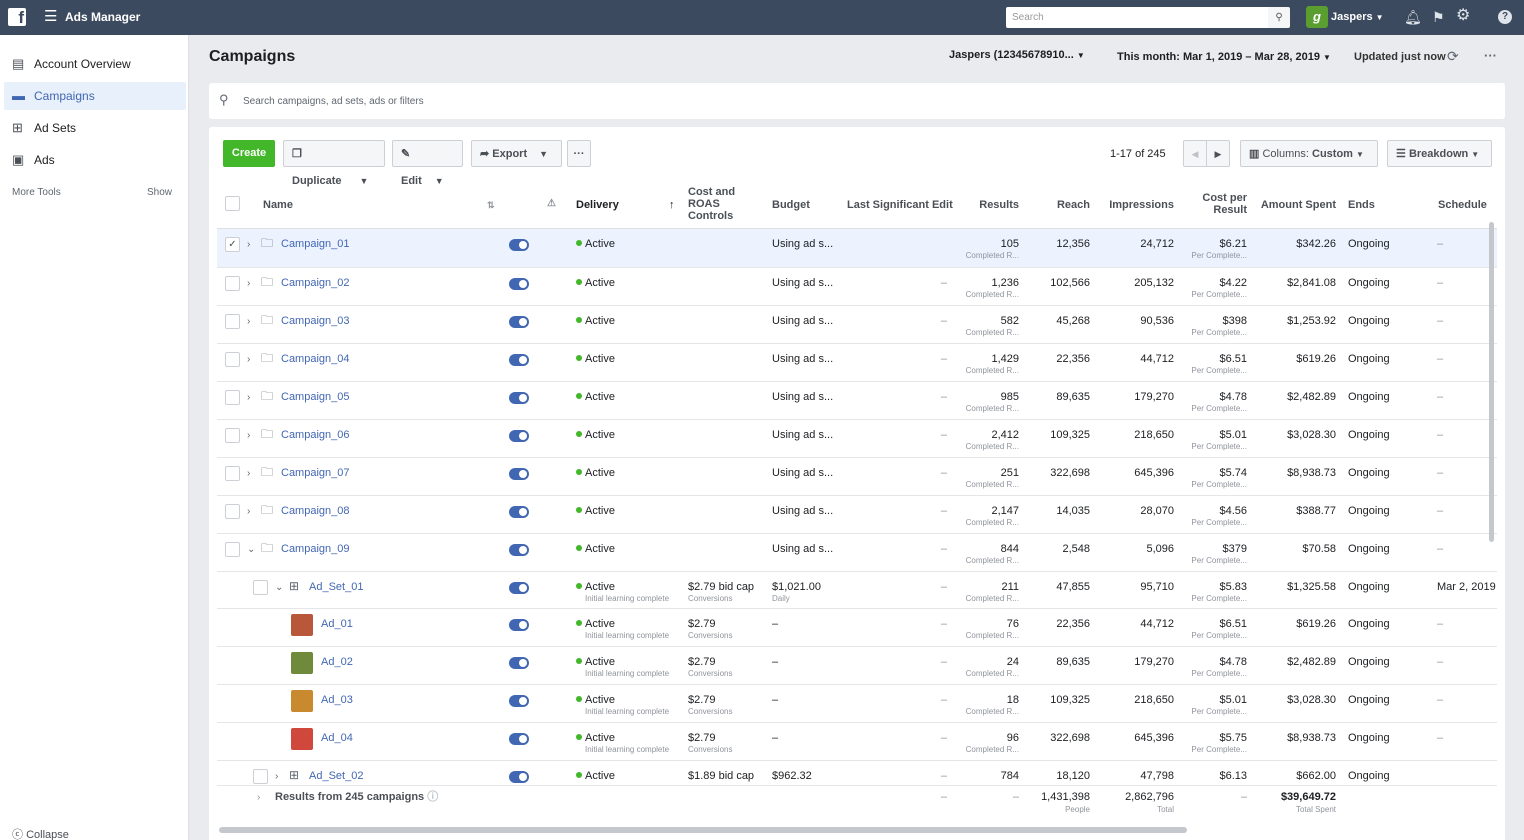  I want to click on row-name-link: Ad_02, so click(337, 662).